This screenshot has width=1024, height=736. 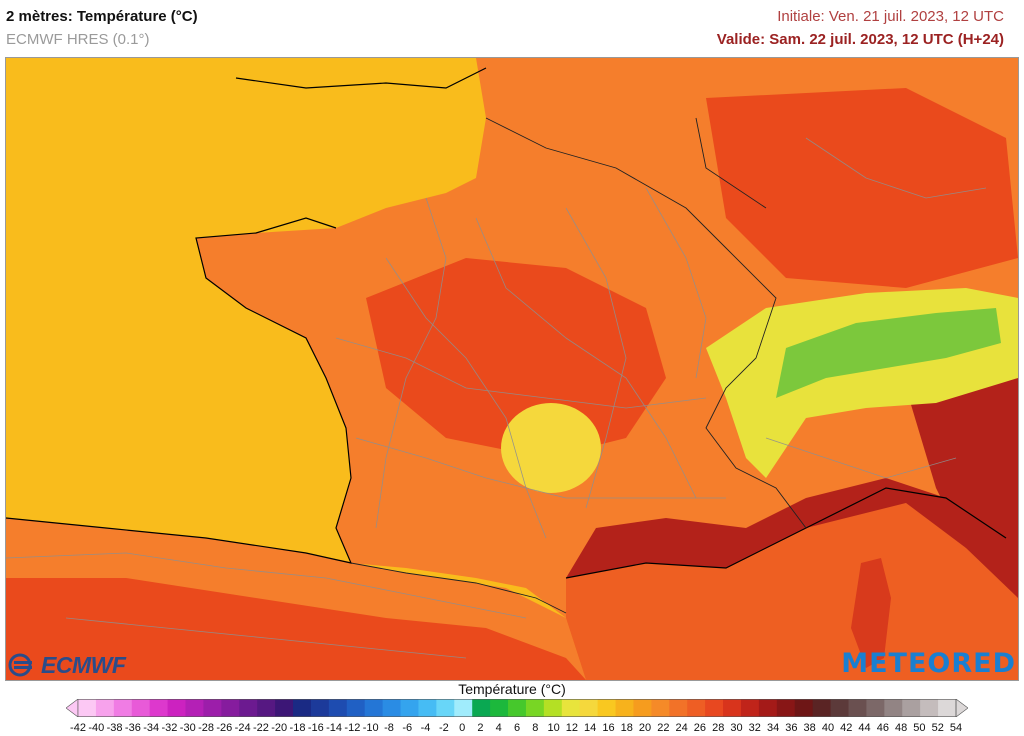 I want to click on scale-label: -2, so click(x=443, y=728).